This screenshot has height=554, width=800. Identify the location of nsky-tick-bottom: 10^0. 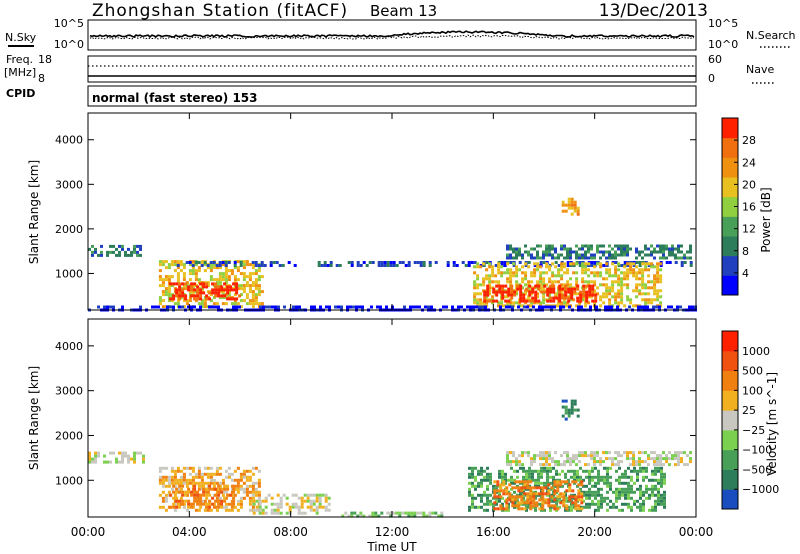
(69, 44).